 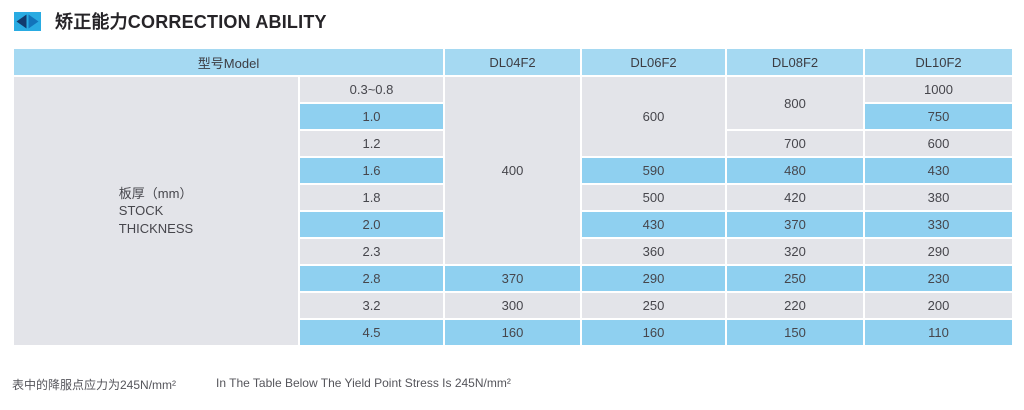 What do you see at coordinates (795, 103) in the screenshot?
I see `value-cell-dl08-span: 800` at bounding box center [795, 103].